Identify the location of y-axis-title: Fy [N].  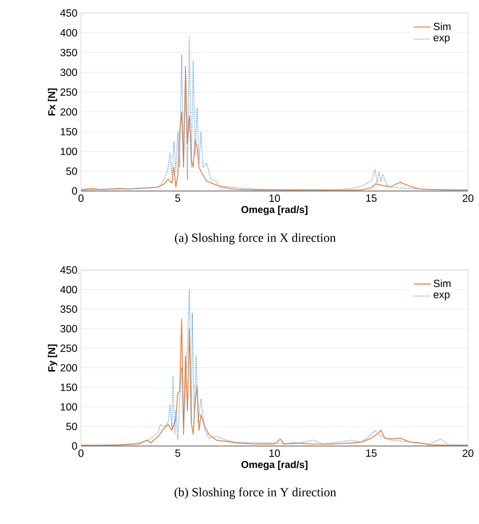
(53, 358).